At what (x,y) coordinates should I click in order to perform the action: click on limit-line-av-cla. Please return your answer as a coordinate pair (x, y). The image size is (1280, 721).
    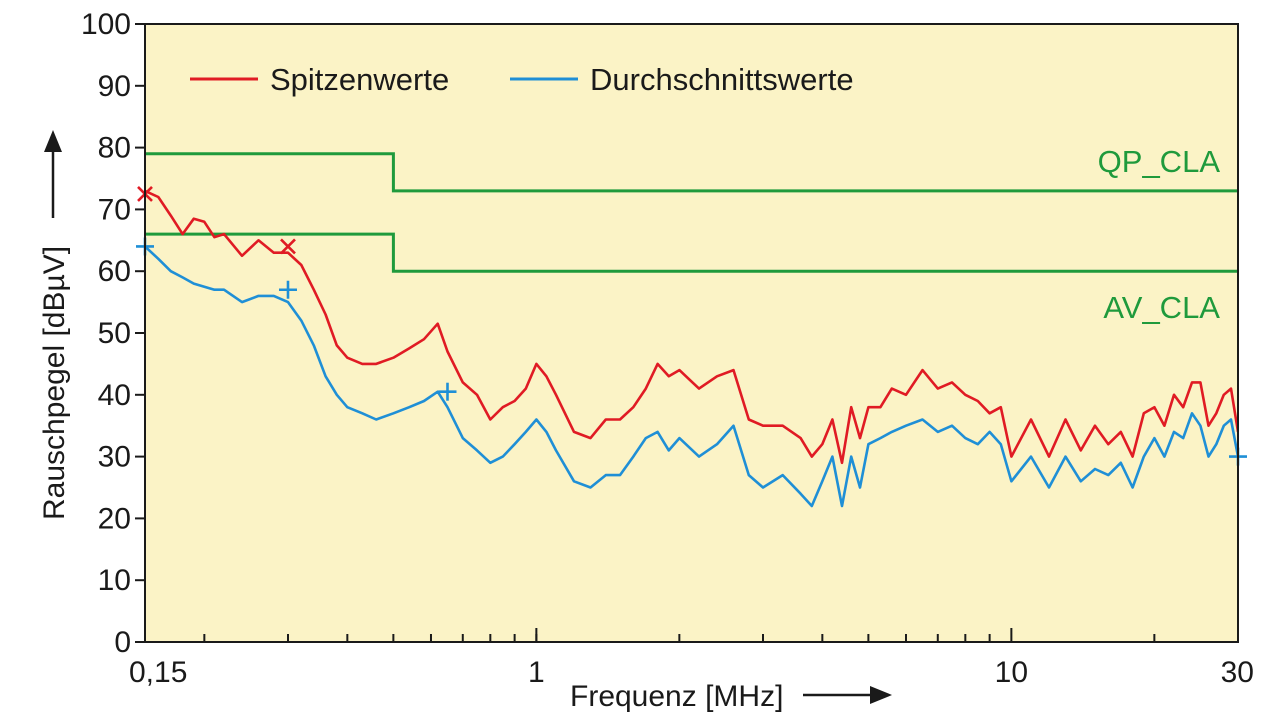
    Looking at the image, I should click on (691, 252).